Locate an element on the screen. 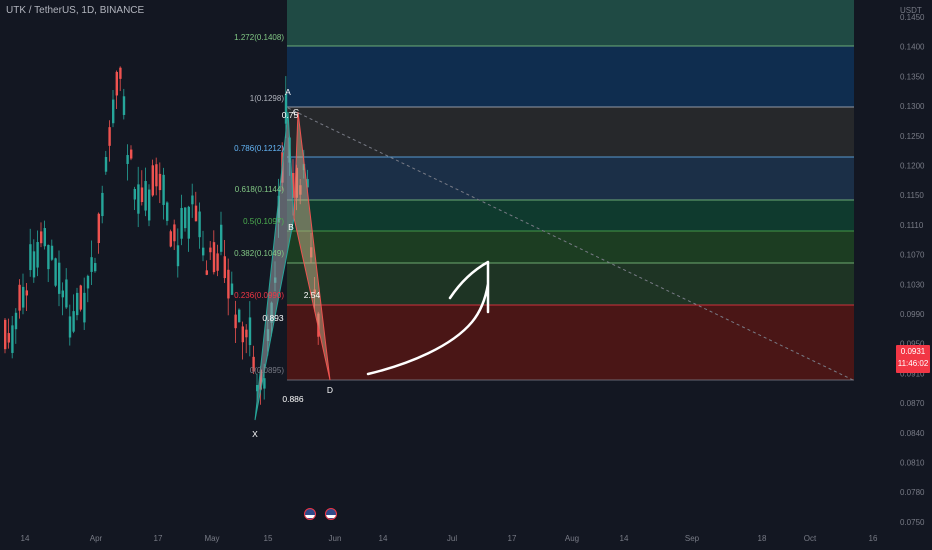  fib-level-label: 0.5(0.1097) is located at coordinates (263, 221).